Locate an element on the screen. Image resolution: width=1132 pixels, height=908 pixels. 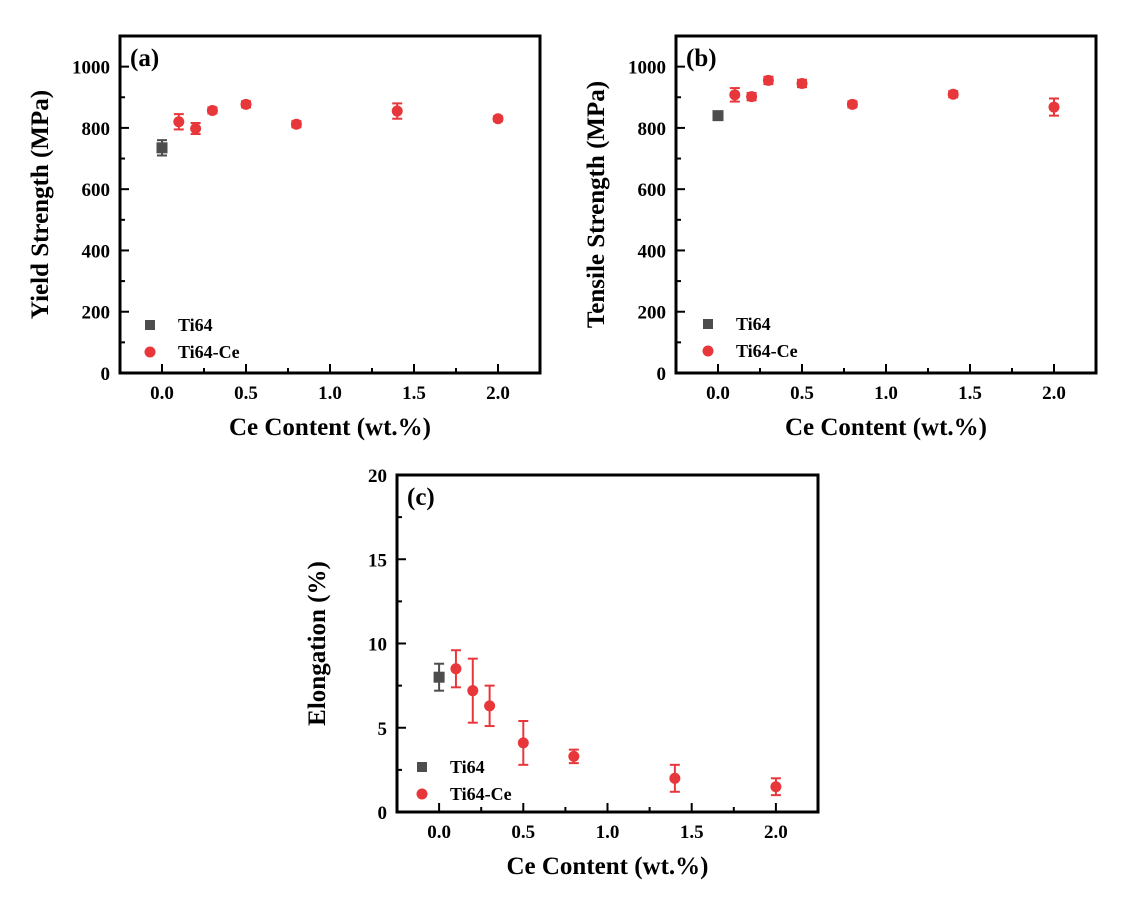
y-tick-label: 5 is located at coordinates (383, 729).